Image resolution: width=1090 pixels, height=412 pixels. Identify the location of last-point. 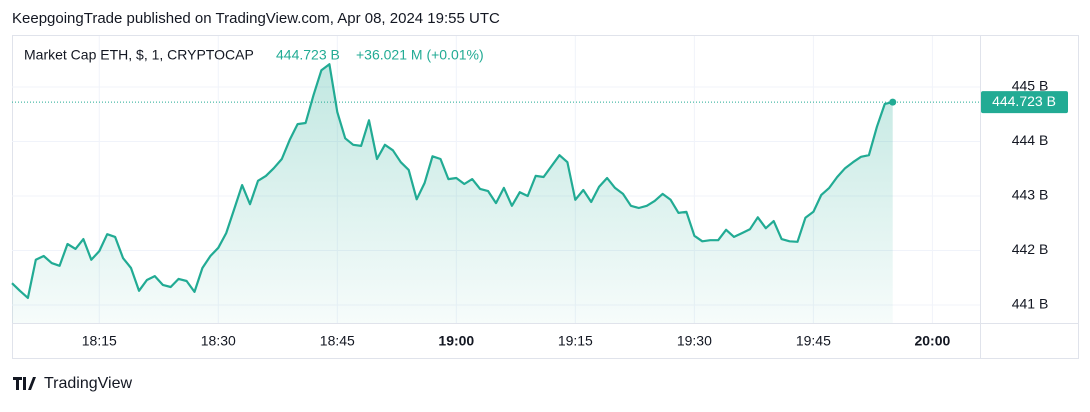
(893, 102).